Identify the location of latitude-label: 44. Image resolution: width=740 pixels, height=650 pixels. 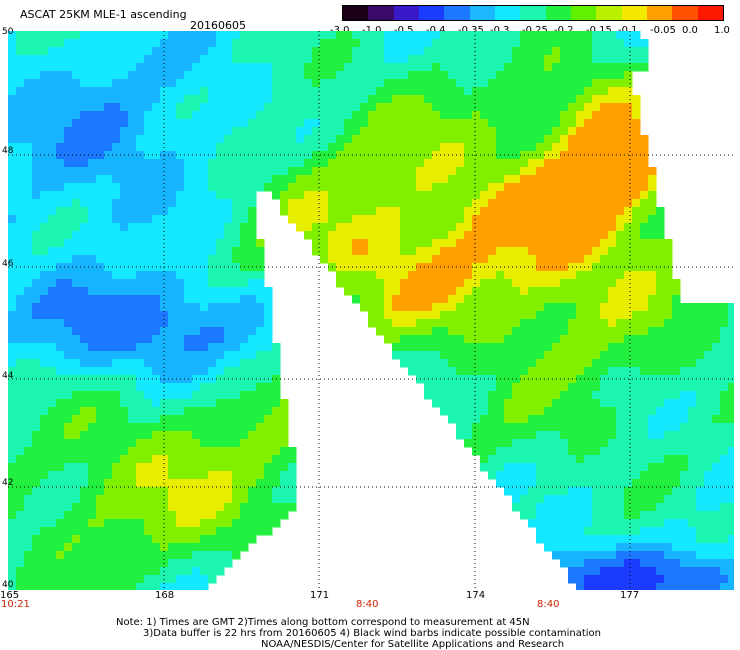
(8, 376).